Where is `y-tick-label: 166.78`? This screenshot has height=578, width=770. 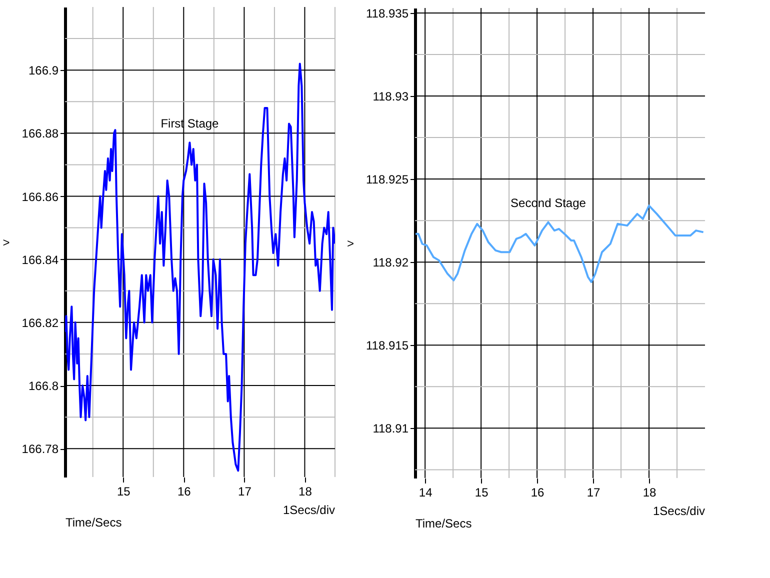
y-tick-label: 166.78 is located at coordinates (40, 449).